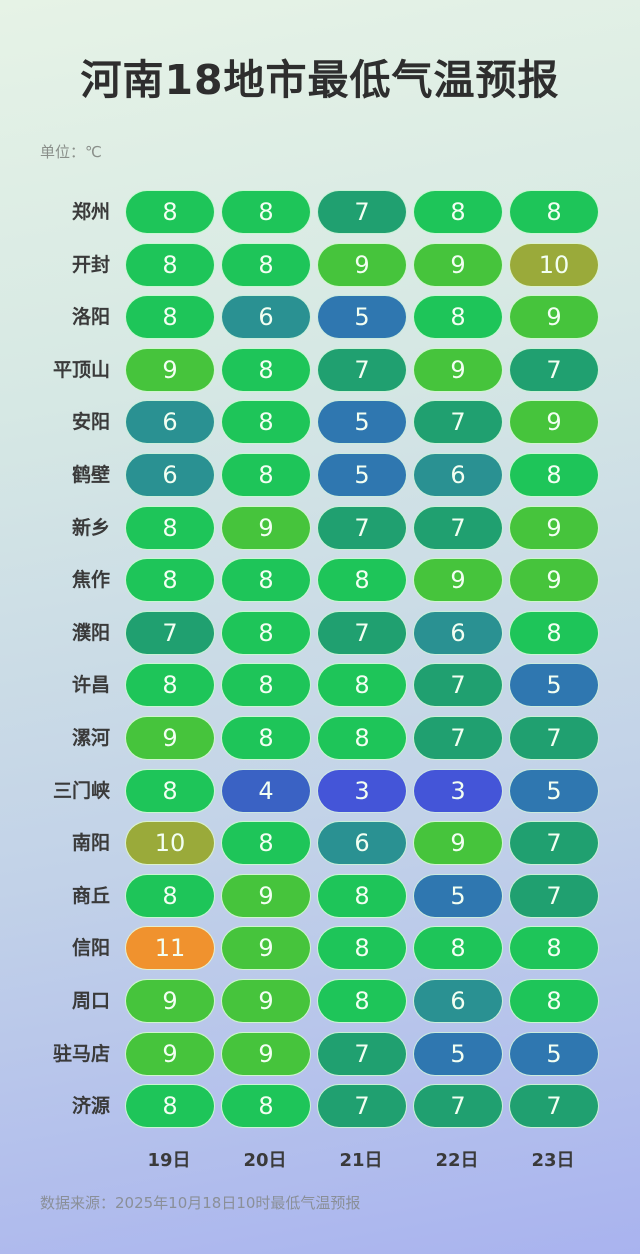 This screenshot has width=640, height=1254. What do you see at coordinates (81, 1054) in the screenshot?
I see `city-label: 驻马店` at bounding box center [81, 1054].